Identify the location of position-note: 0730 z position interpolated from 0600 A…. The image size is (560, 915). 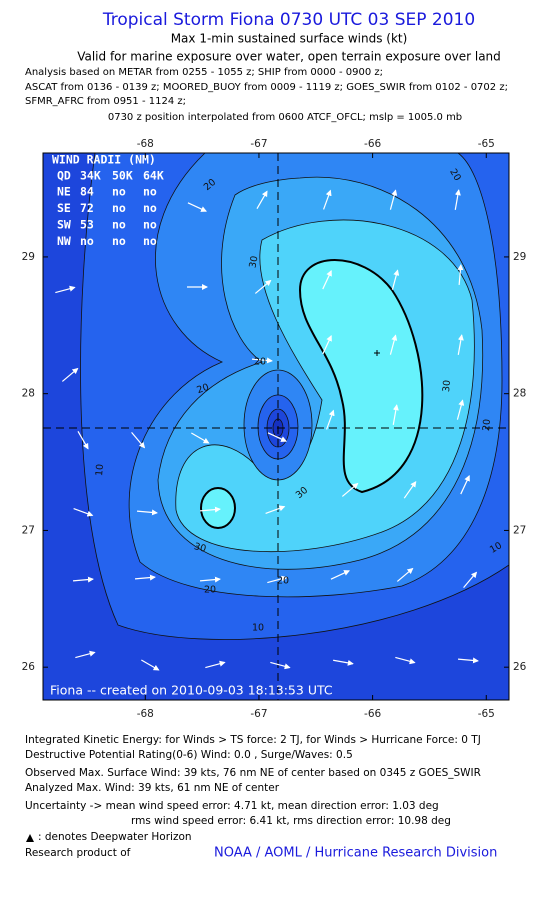
(285, 117).